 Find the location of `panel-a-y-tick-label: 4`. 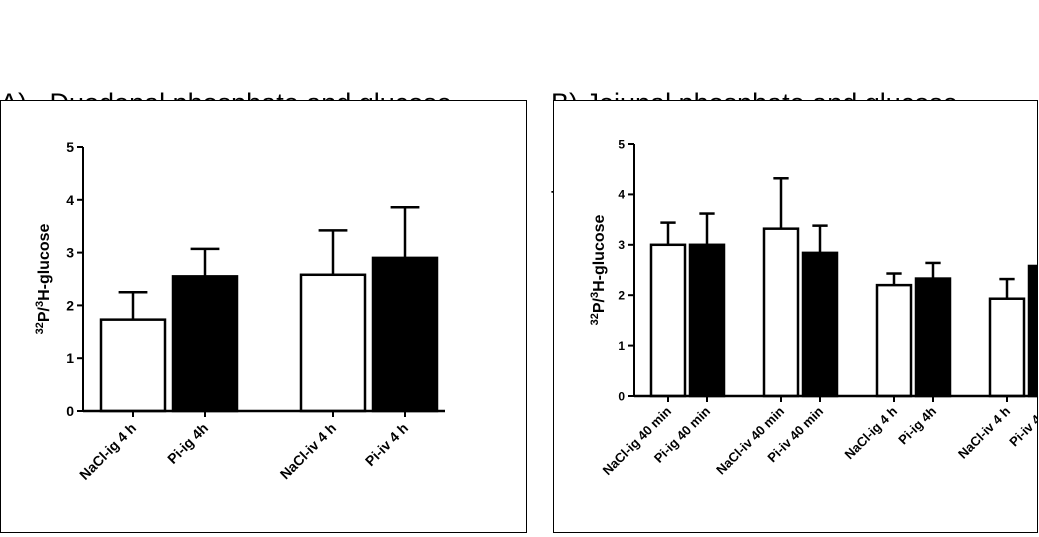

panel-a-y-tick-label: 4 is located at coordinates (70, 200).